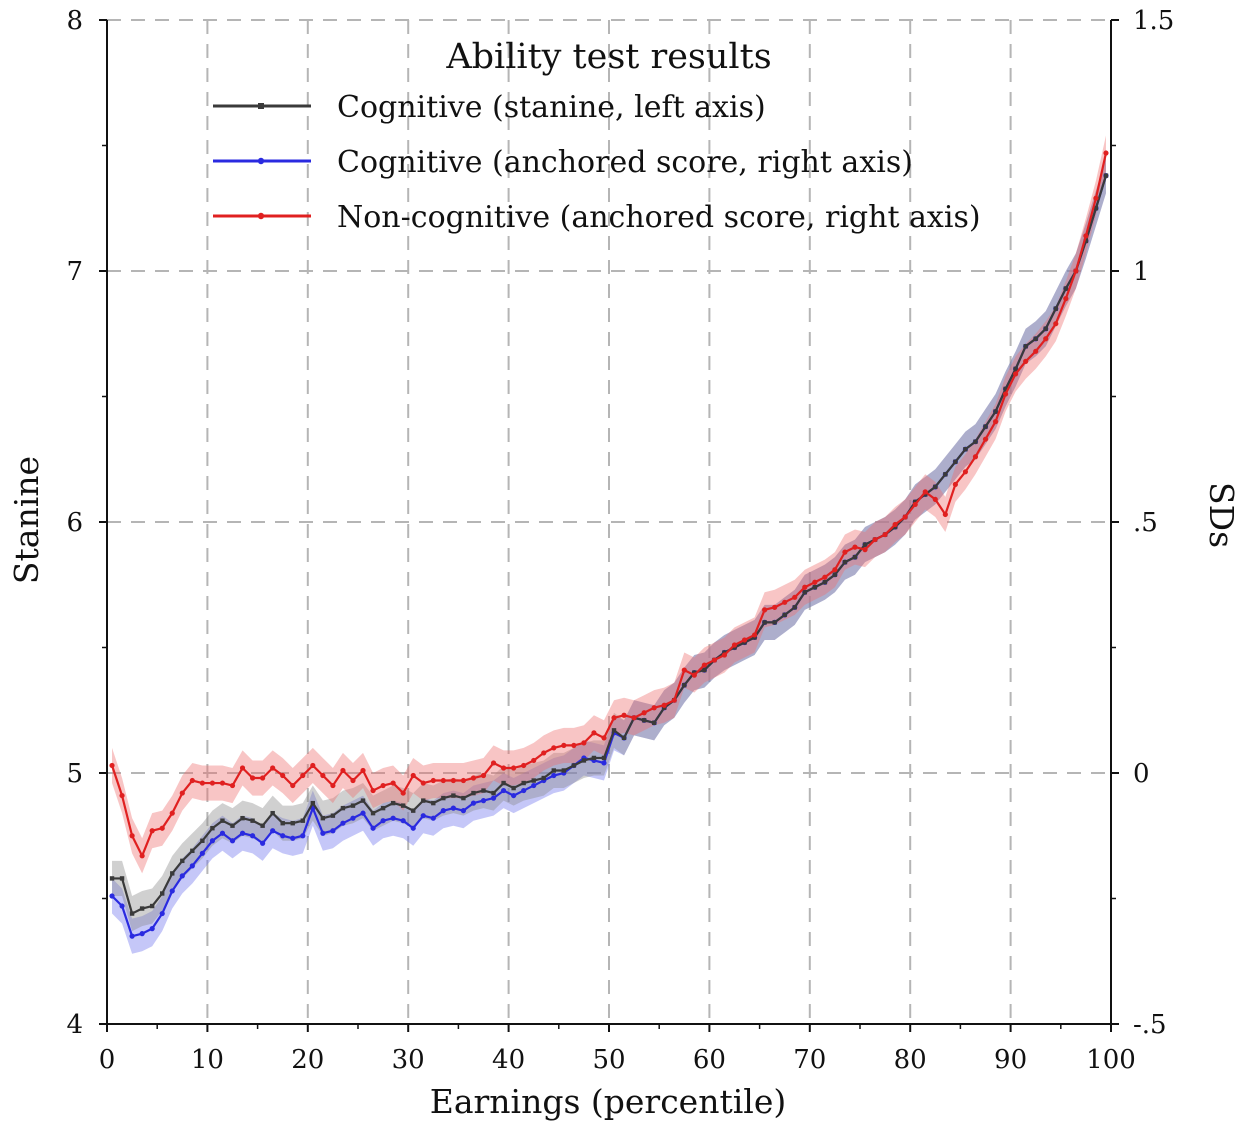 The width and height of the screenshot is (1248, 1133). I want to click on legend-label: Cognitive (stanine, left axis), so click(551, 107).